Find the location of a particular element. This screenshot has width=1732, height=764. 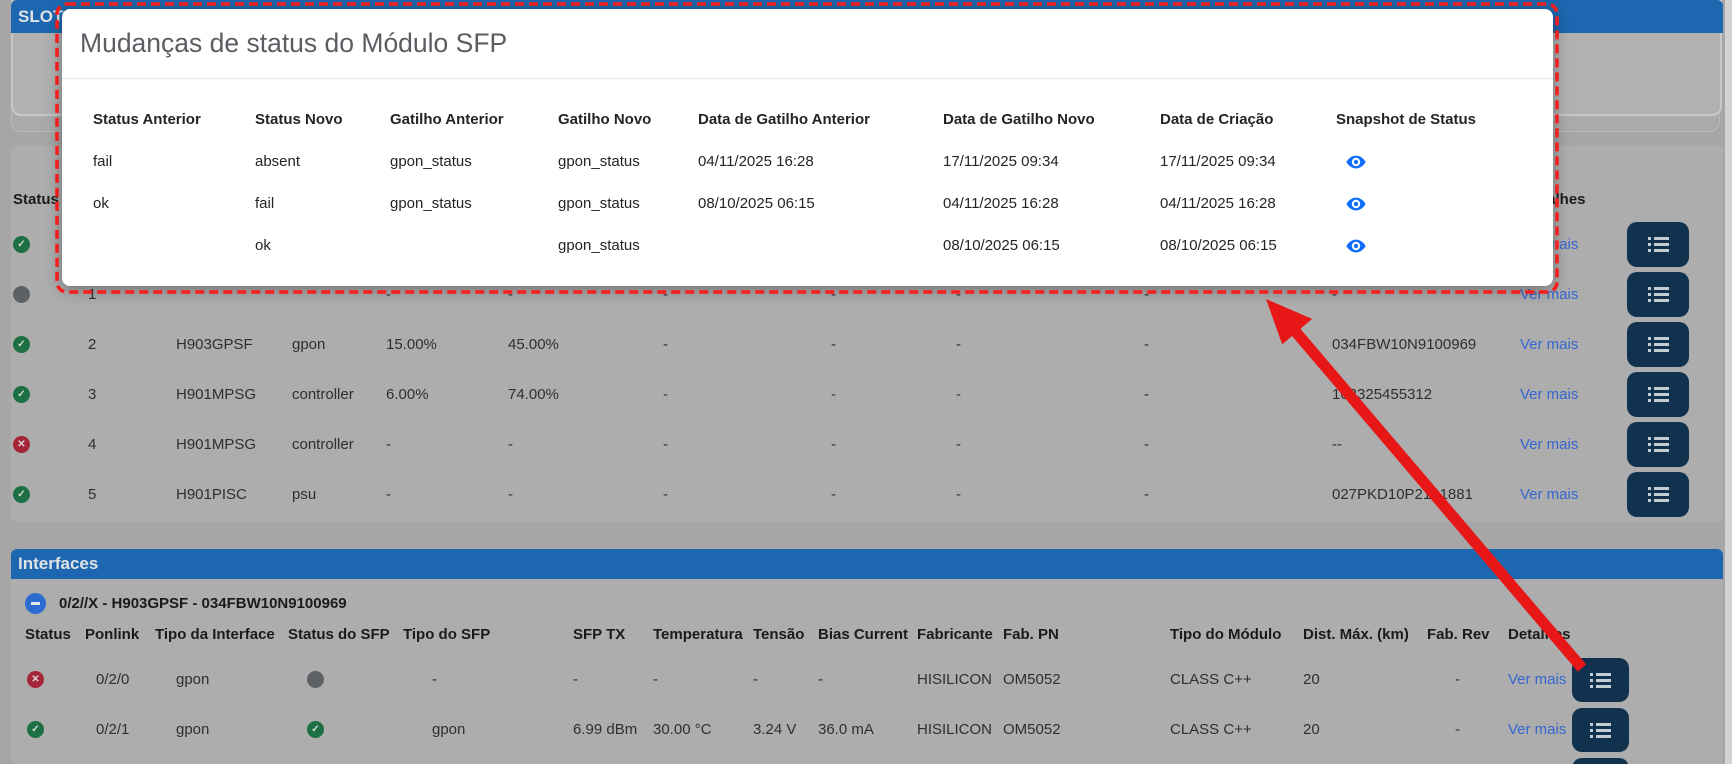

minus-icon is located at coordinates (35, 603).